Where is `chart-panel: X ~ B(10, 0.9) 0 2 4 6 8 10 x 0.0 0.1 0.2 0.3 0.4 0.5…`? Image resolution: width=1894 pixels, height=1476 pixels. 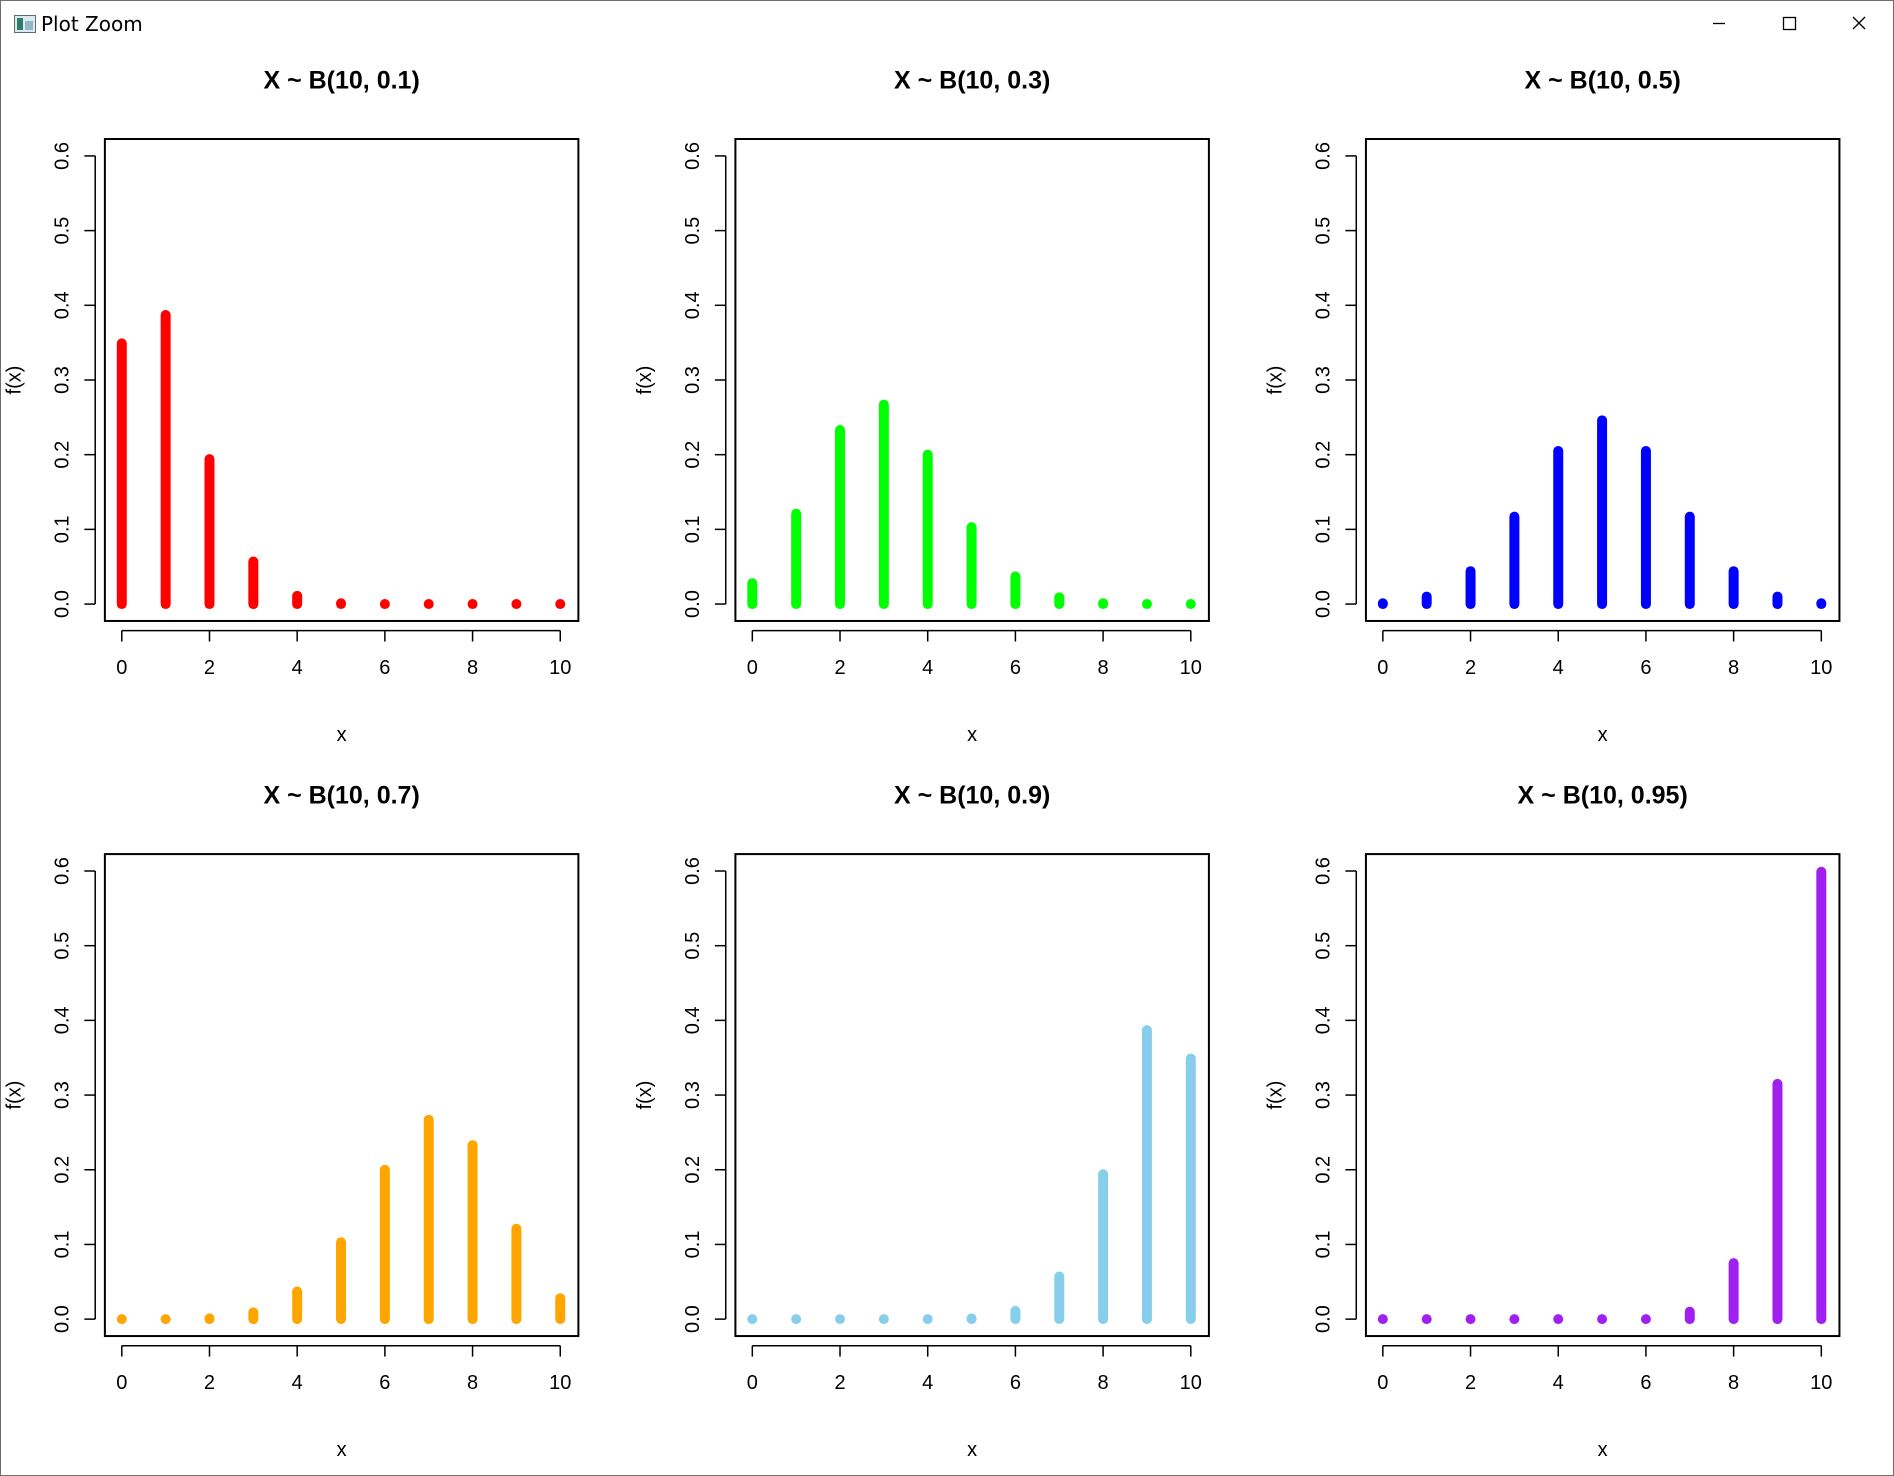 chart-panel: X ~ B(10, 0.9) 0 2 4 6 8 10 x 0.0 0.1 0.2 0.3 0.4 0.5… is located at coordinates (922, 1121).